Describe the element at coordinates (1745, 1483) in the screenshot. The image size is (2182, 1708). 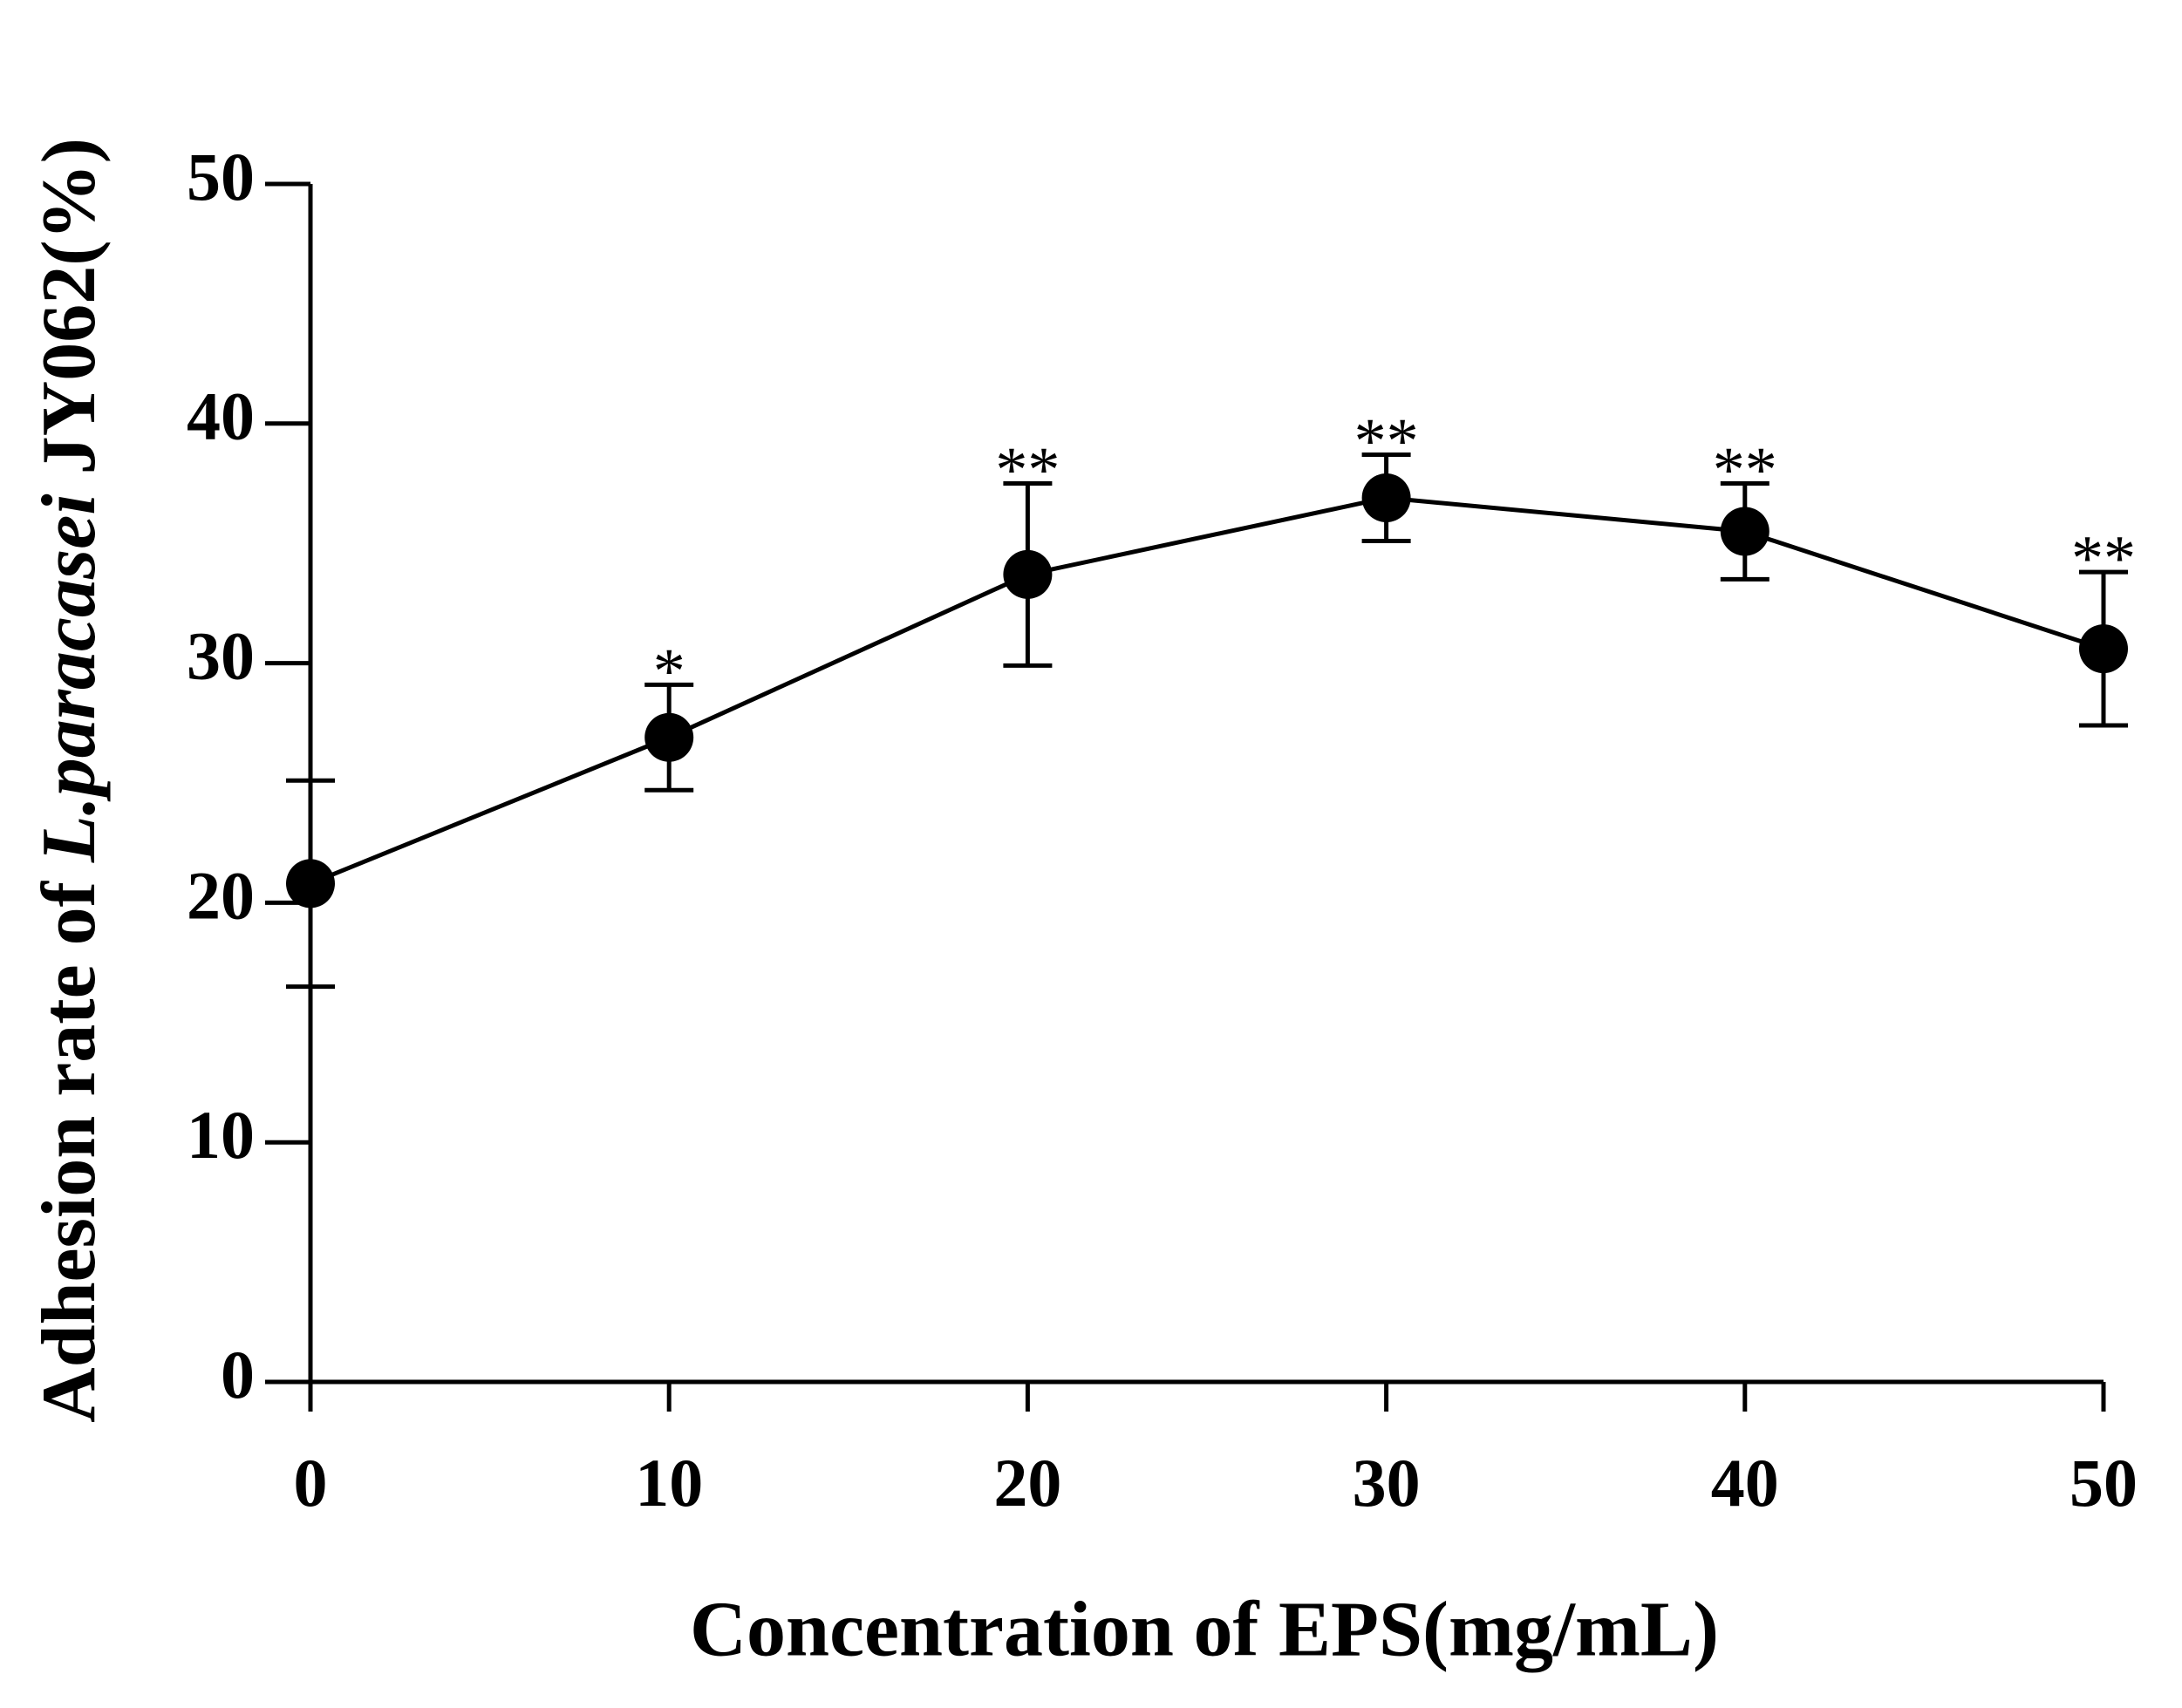
I see `x-tick-label: 40` at that location.